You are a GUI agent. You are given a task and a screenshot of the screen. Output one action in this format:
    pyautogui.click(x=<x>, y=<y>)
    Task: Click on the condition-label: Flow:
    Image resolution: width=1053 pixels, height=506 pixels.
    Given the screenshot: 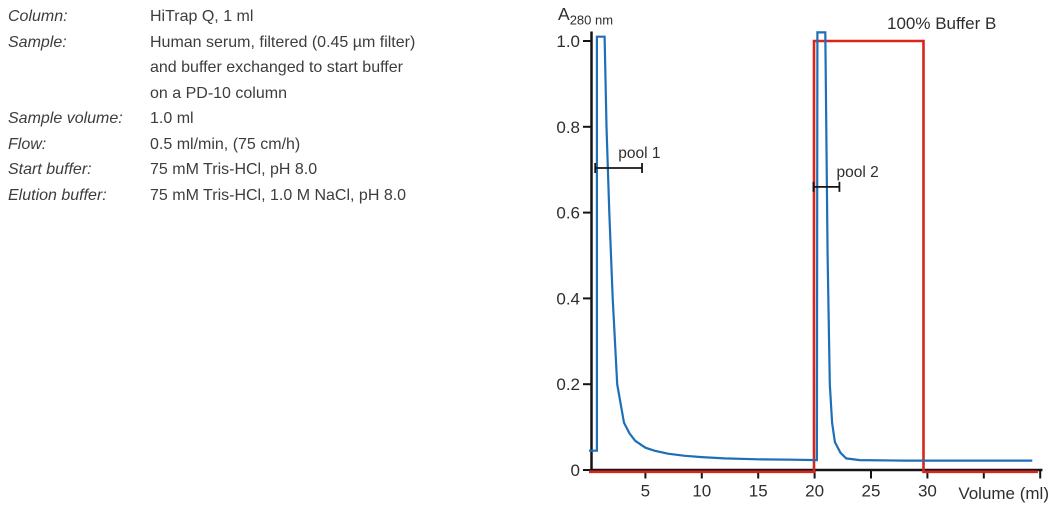 What is the action you would take?
    pyautogui.click(x=27, y=144)
    